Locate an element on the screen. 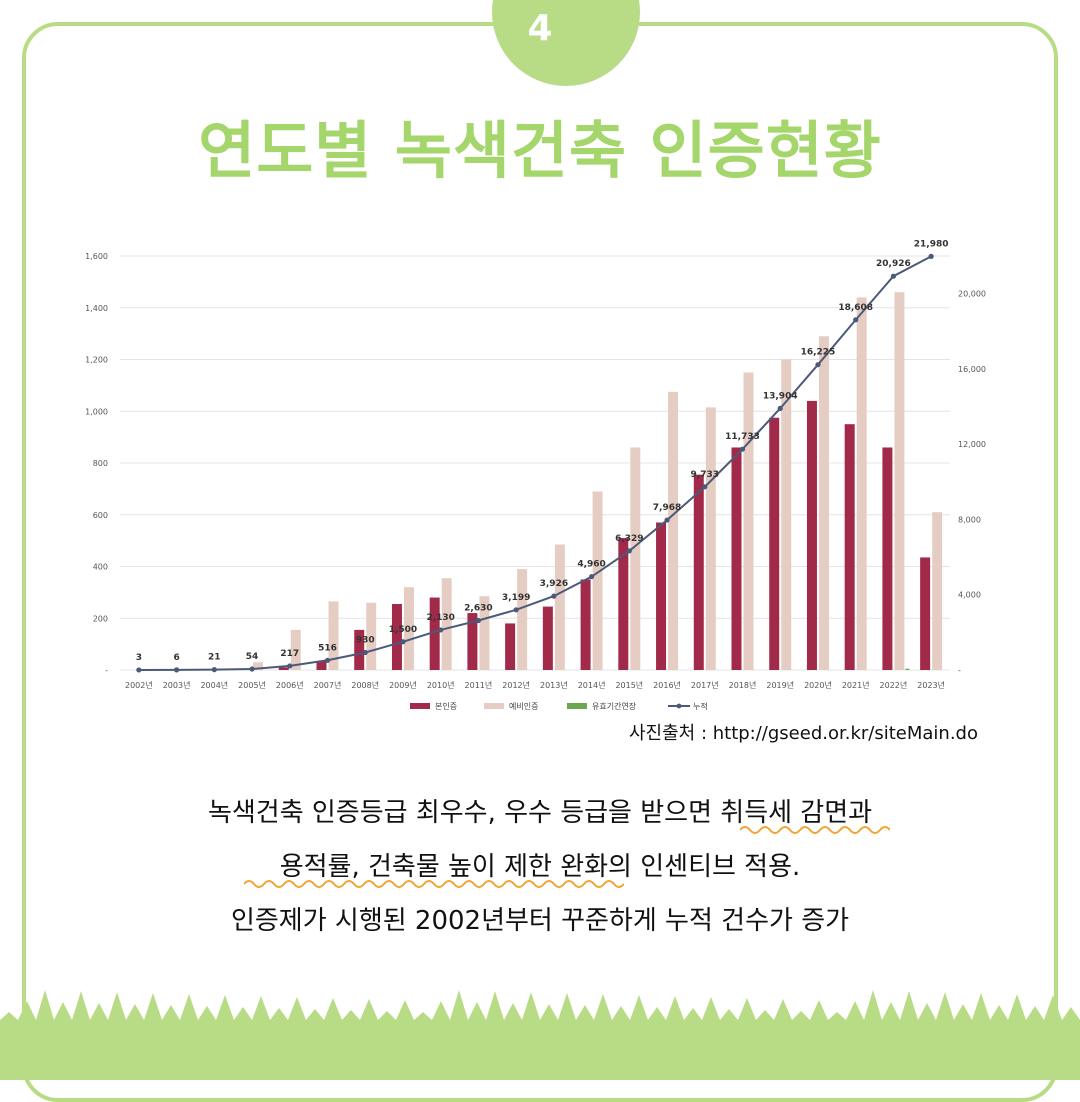 The width and height of the screenshot is (1080, 1102). x-tick-label: 2004년 is located at coordinates (214, 685).